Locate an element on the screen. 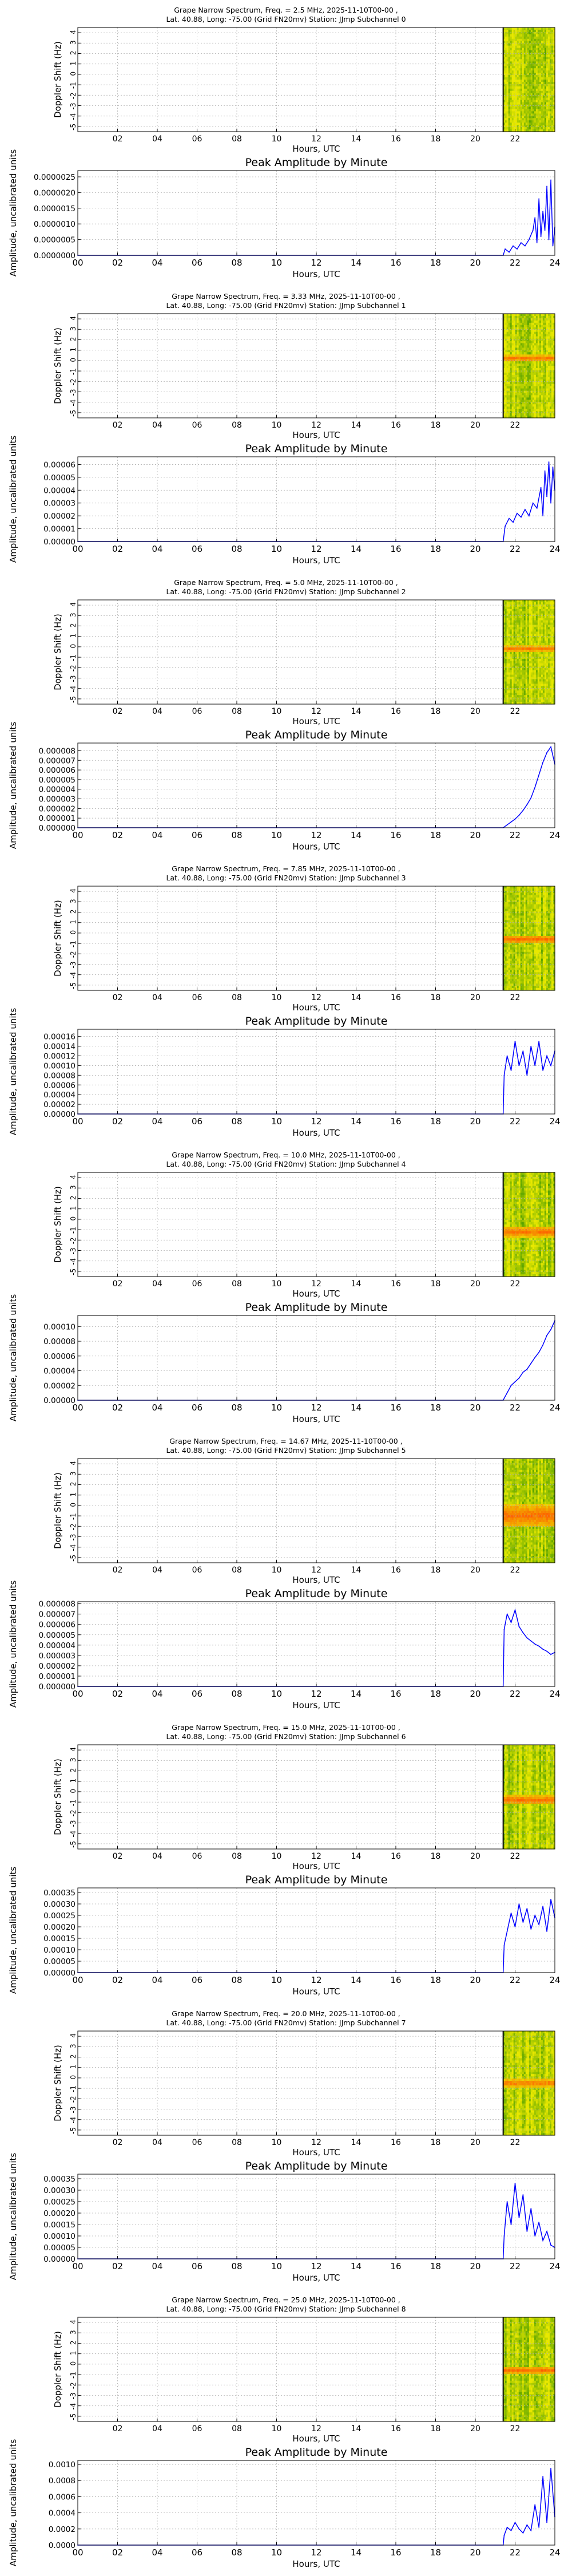 This screenshot has height=2576, width=572. x-tick-label: 16 is located at coordinates (395, 263).